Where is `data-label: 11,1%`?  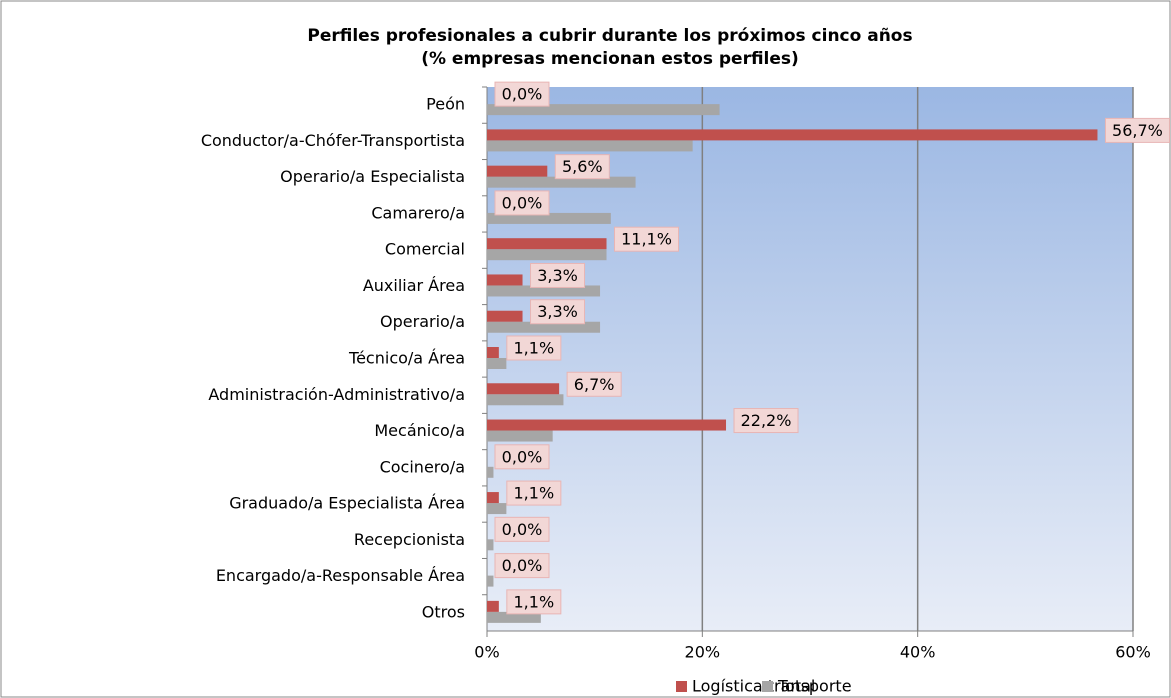 data-label: 11,1% is located at coordinates (646, 239).